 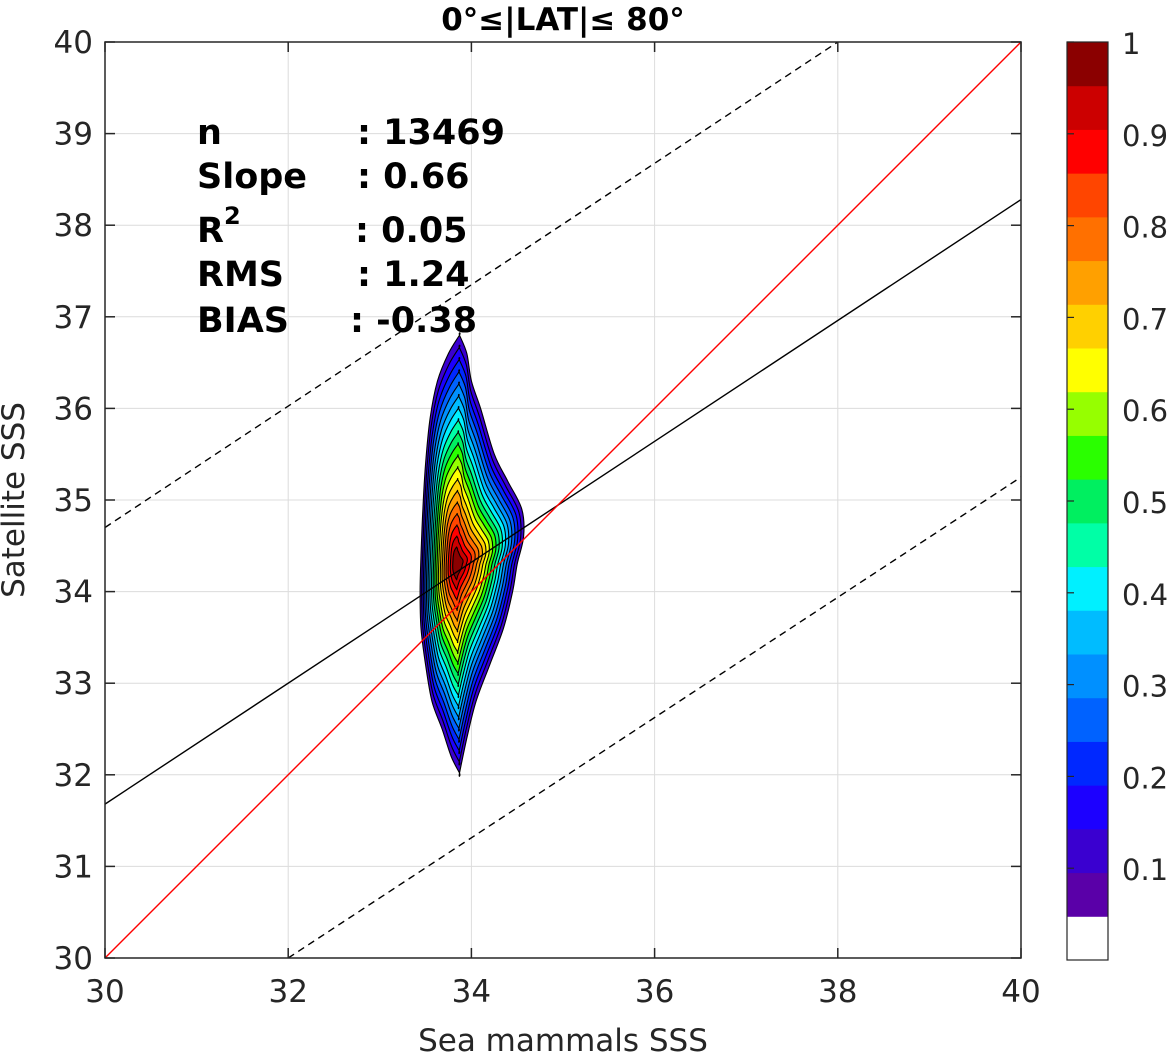 What do you see at coordinates (104, 992) in the screenshot?
I see `x-tick-label: 30` at bounding box center [104, 992].